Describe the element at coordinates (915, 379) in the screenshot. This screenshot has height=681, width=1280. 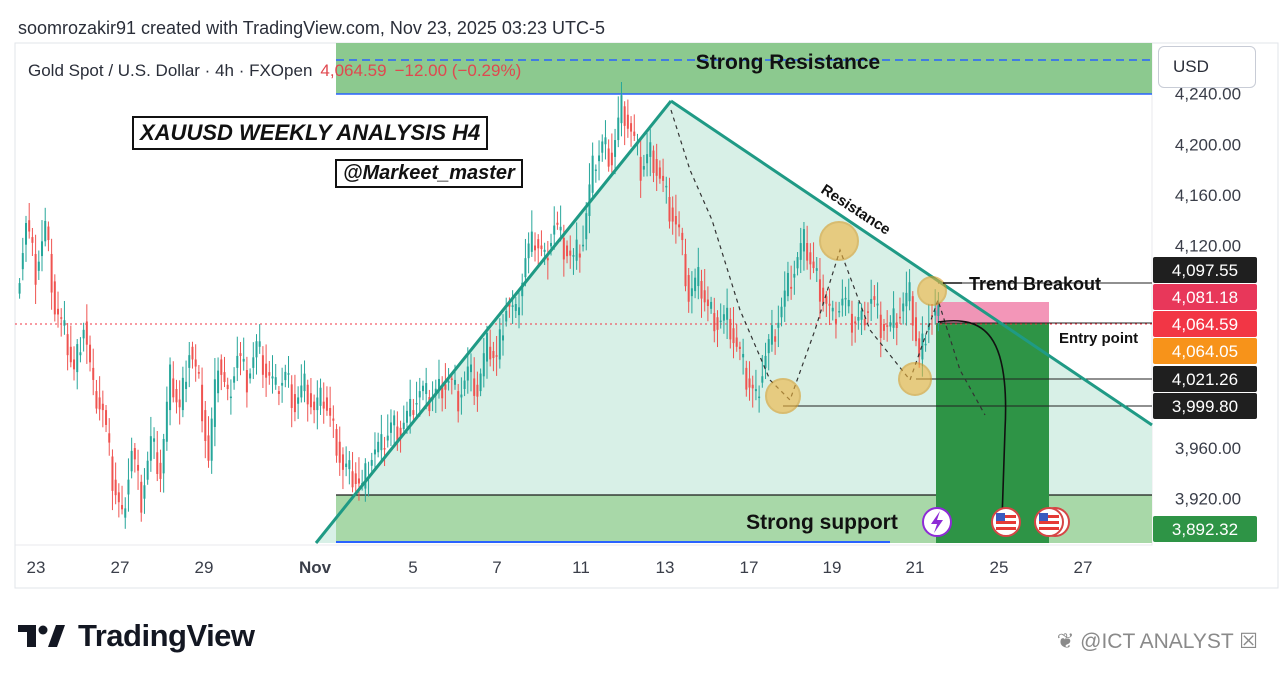
I see `highlight-circle` at that location.